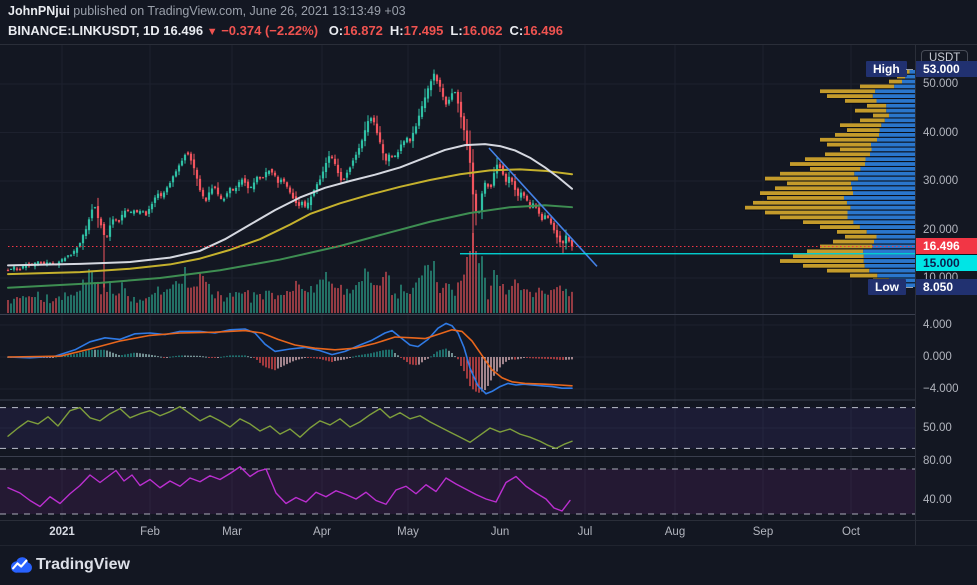 This screenshot has width=977, height=585. Describe the element at coordinates (543, 30) in the screenshot. I see `ohlc-value: 16.496` at that location.